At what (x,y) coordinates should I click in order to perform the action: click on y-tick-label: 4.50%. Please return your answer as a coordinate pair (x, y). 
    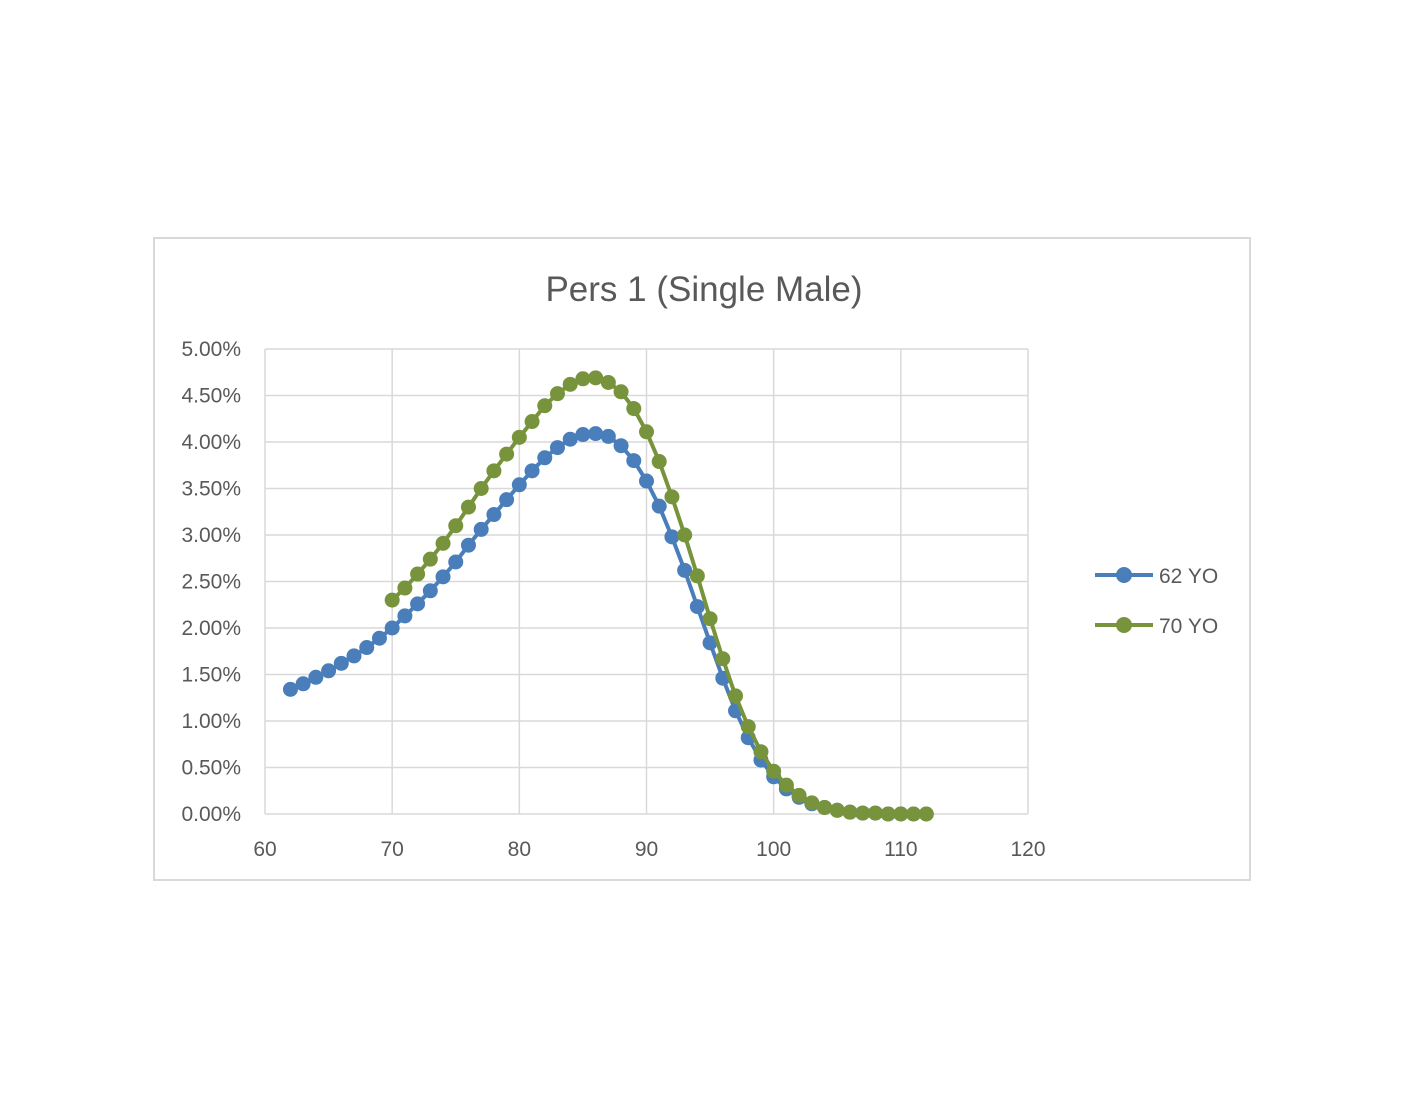
    Looking at the image, I should click on (211, 396).